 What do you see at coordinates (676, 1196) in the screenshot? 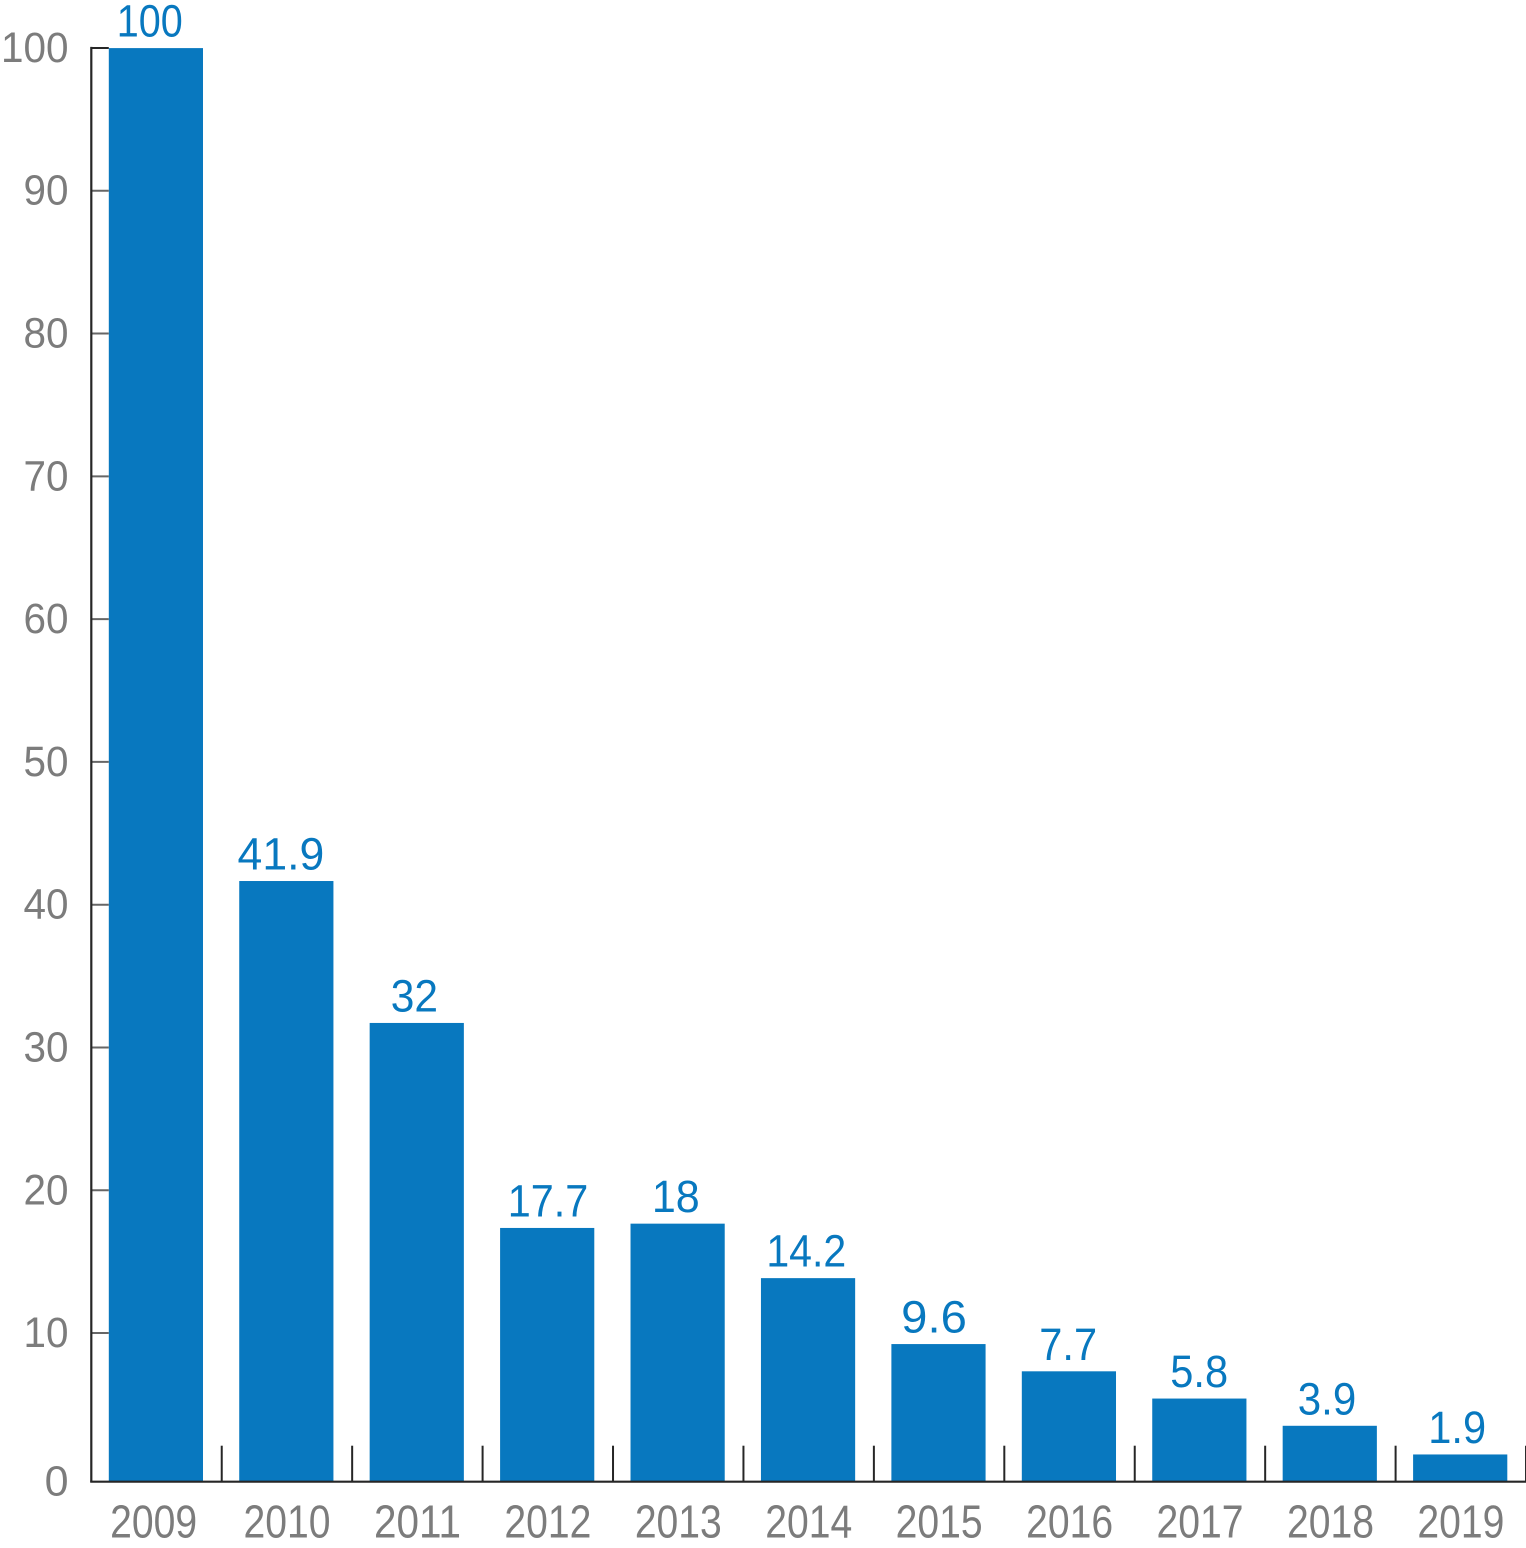
I see `svg-text: 18` at bounding box center [676, 1196].